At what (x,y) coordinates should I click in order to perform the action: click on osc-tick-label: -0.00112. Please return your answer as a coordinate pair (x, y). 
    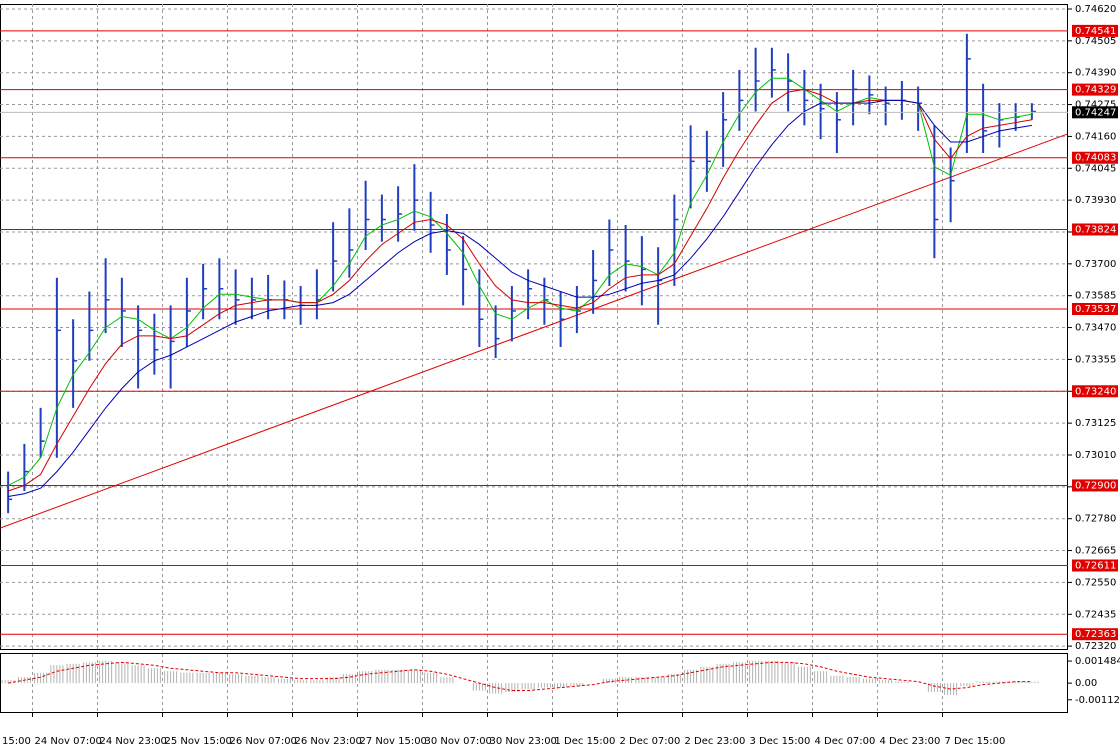
    Looking at the image, I should click on (1097, 700).